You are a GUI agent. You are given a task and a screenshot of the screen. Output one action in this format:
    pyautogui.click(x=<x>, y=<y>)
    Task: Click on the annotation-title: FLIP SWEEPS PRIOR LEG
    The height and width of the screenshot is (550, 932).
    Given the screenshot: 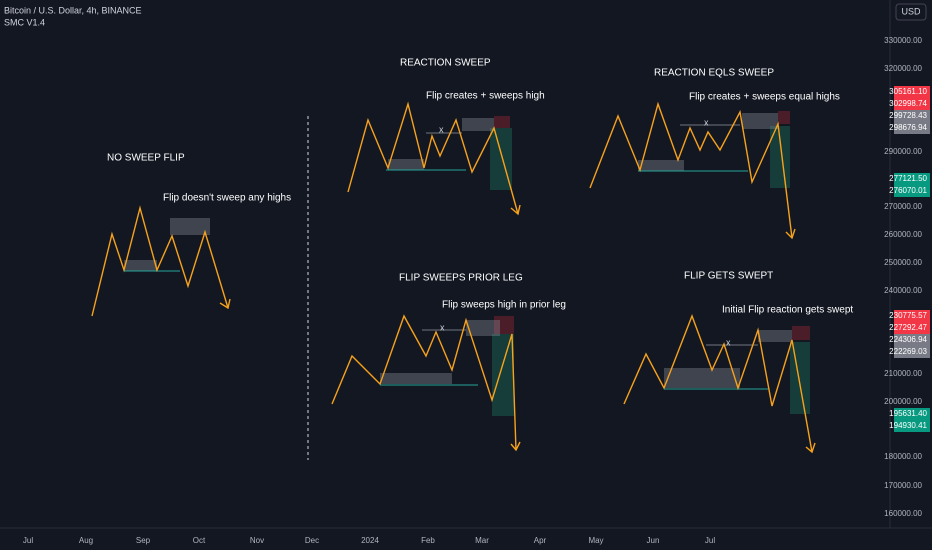 What is the action you would take?
    pyautogui.click(x=461, y=278)
    